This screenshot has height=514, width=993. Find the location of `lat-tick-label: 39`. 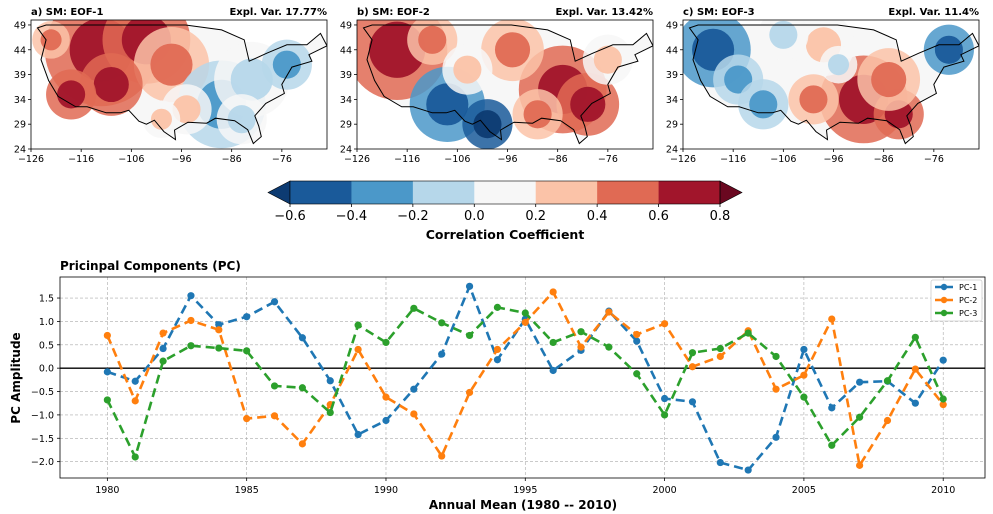

lat-tick-label: 39 is located at coordinates (20, 75).